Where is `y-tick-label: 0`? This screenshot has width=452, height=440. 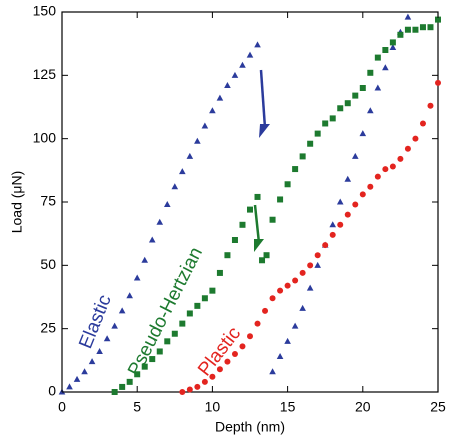
y-tick-label: 0 is located at coordinates (52, 391).